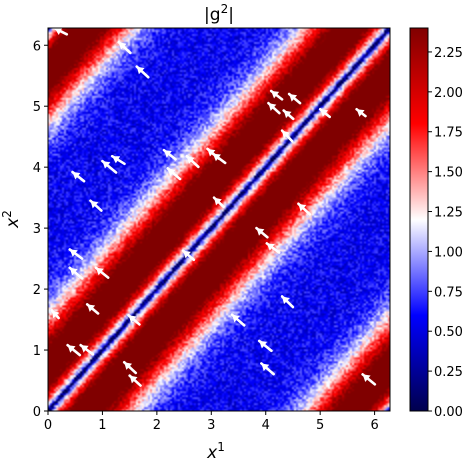  I want to click on colorbar-tick-label: 0.50, so click(448, 332).